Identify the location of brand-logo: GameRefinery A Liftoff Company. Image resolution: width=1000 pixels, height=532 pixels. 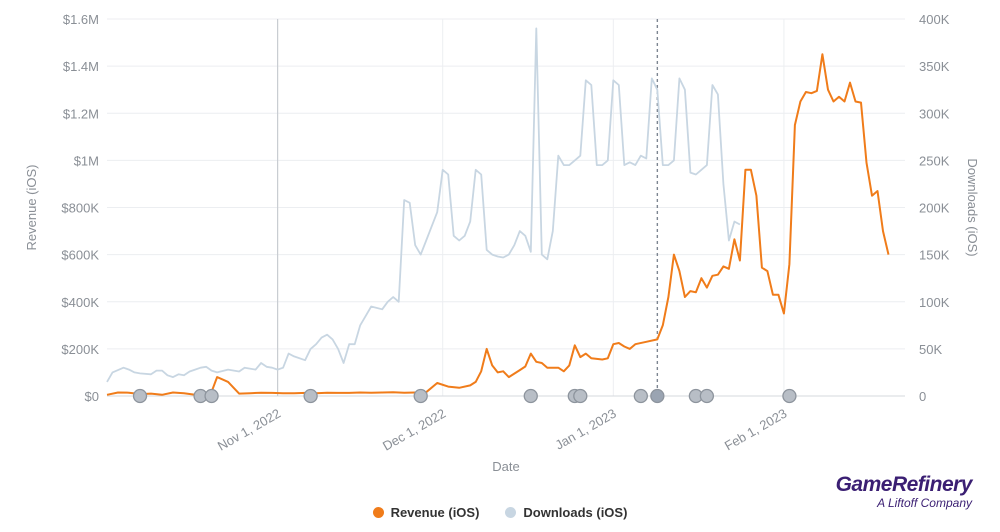
(904, 492).